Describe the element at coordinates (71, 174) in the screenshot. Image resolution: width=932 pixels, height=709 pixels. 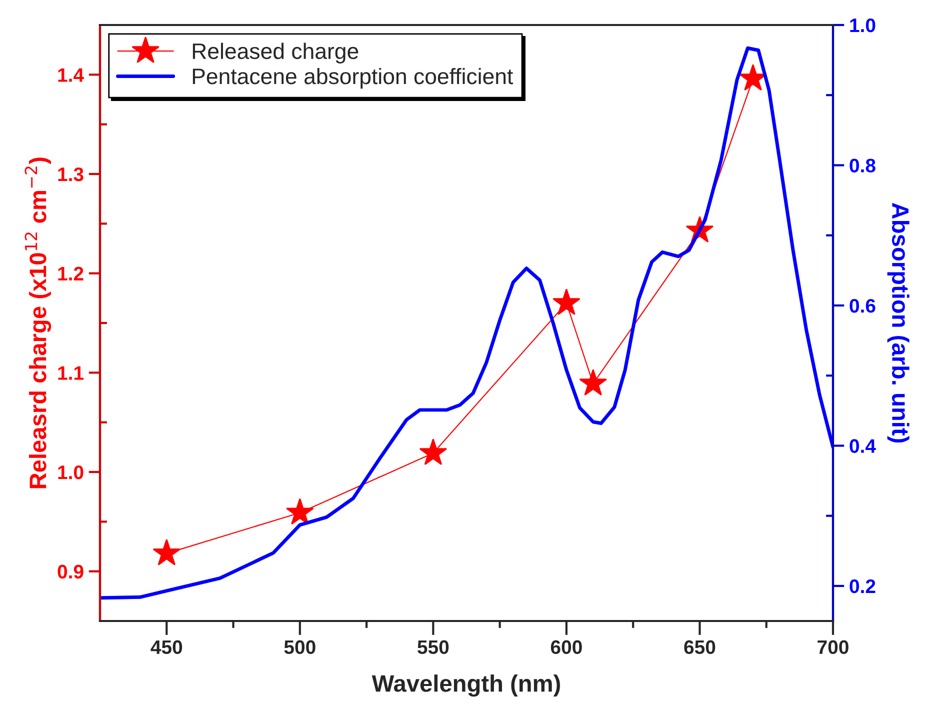
I see `y-tick-label: 1.3` at that location.